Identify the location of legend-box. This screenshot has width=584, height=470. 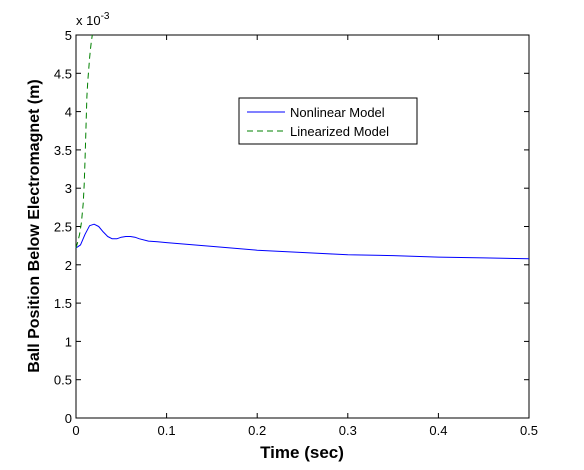
(328, 121).